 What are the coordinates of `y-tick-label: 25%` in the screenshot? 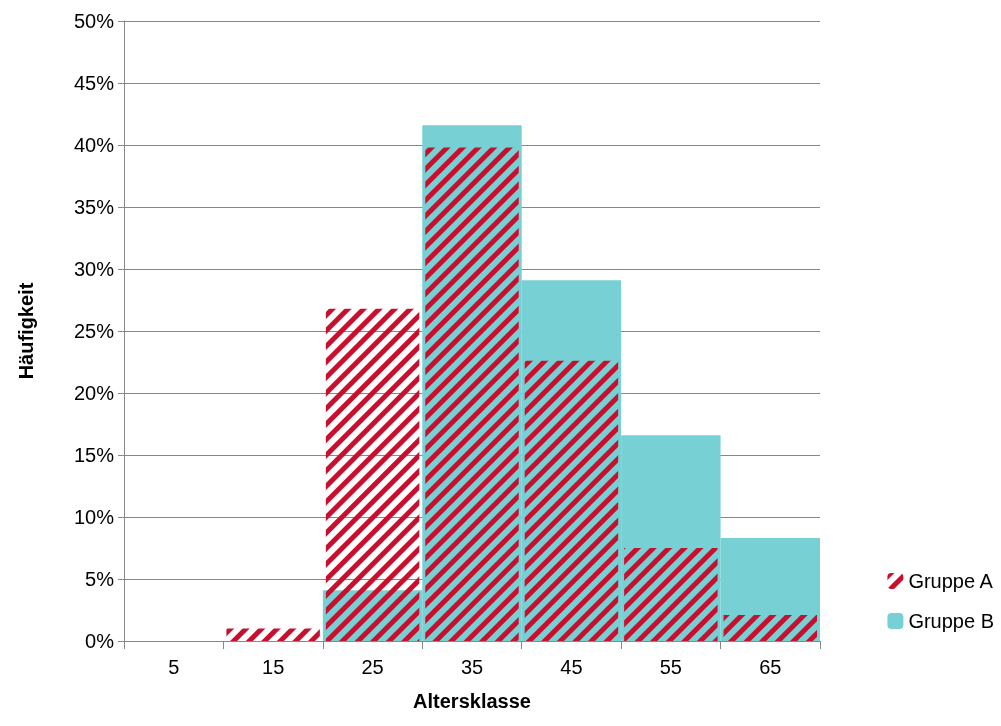 It's located at (94, 331).